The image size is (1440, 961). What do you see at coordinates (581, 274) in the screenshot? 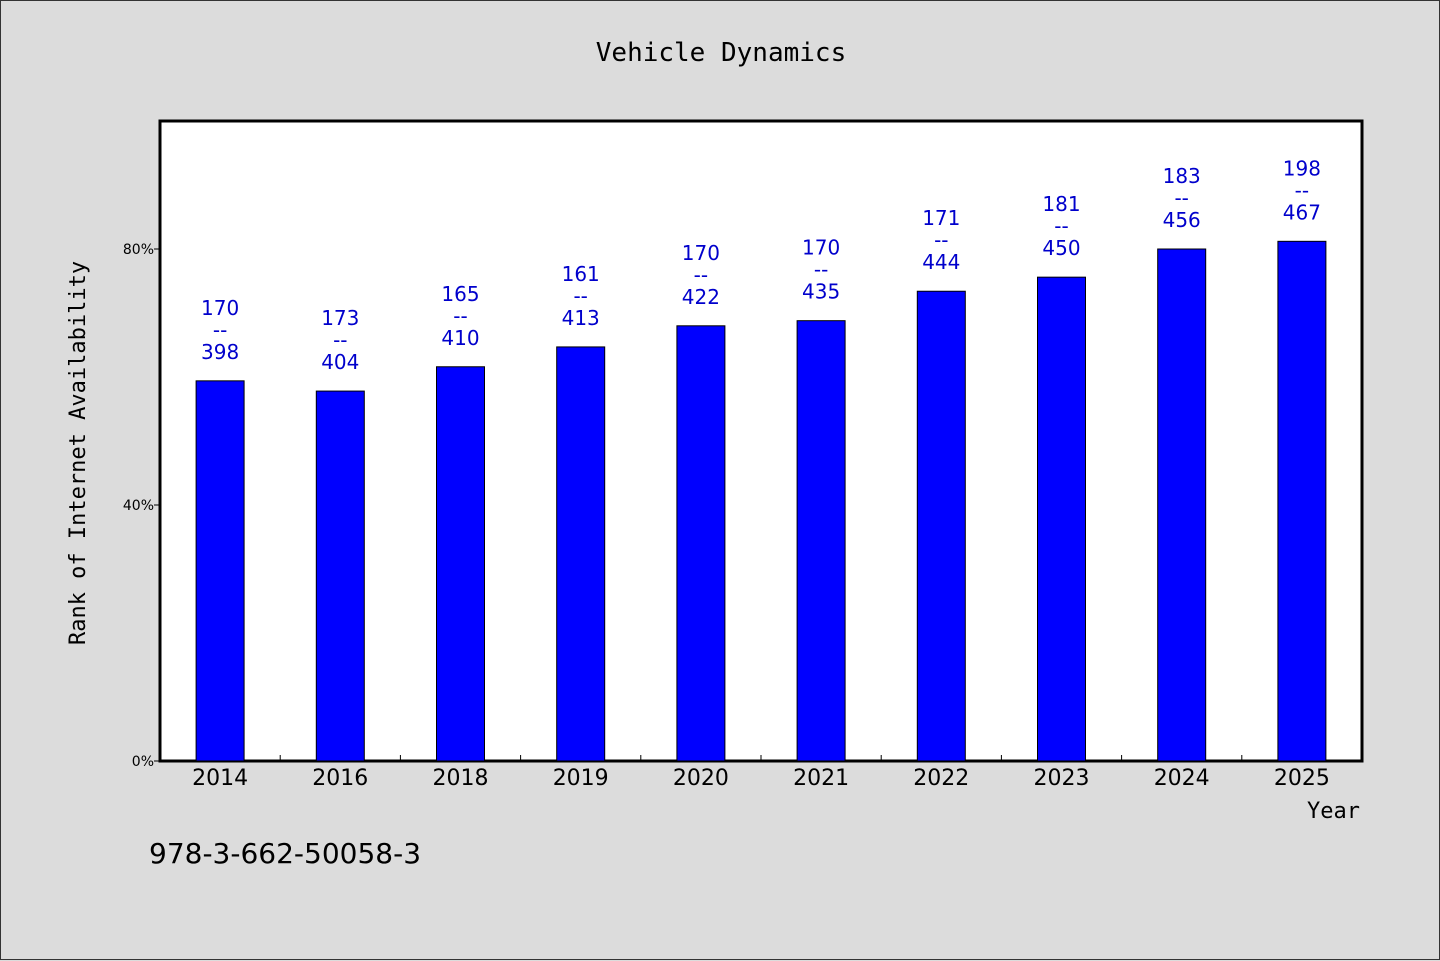
I see `data-label: 161` at bounding box center [581, 274].